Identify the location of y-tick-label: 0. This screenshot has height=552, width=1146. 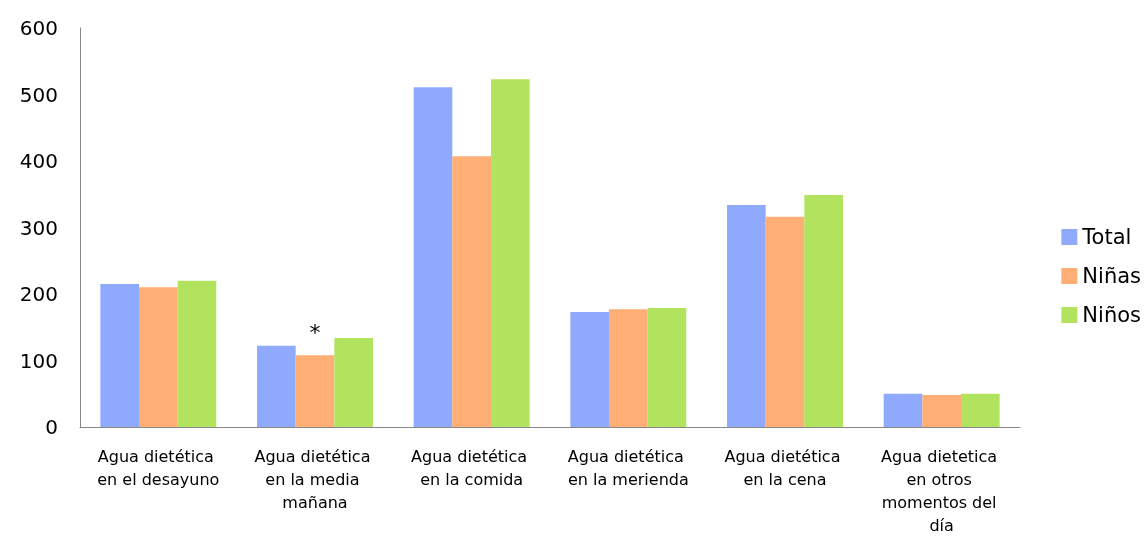
(51, 427).